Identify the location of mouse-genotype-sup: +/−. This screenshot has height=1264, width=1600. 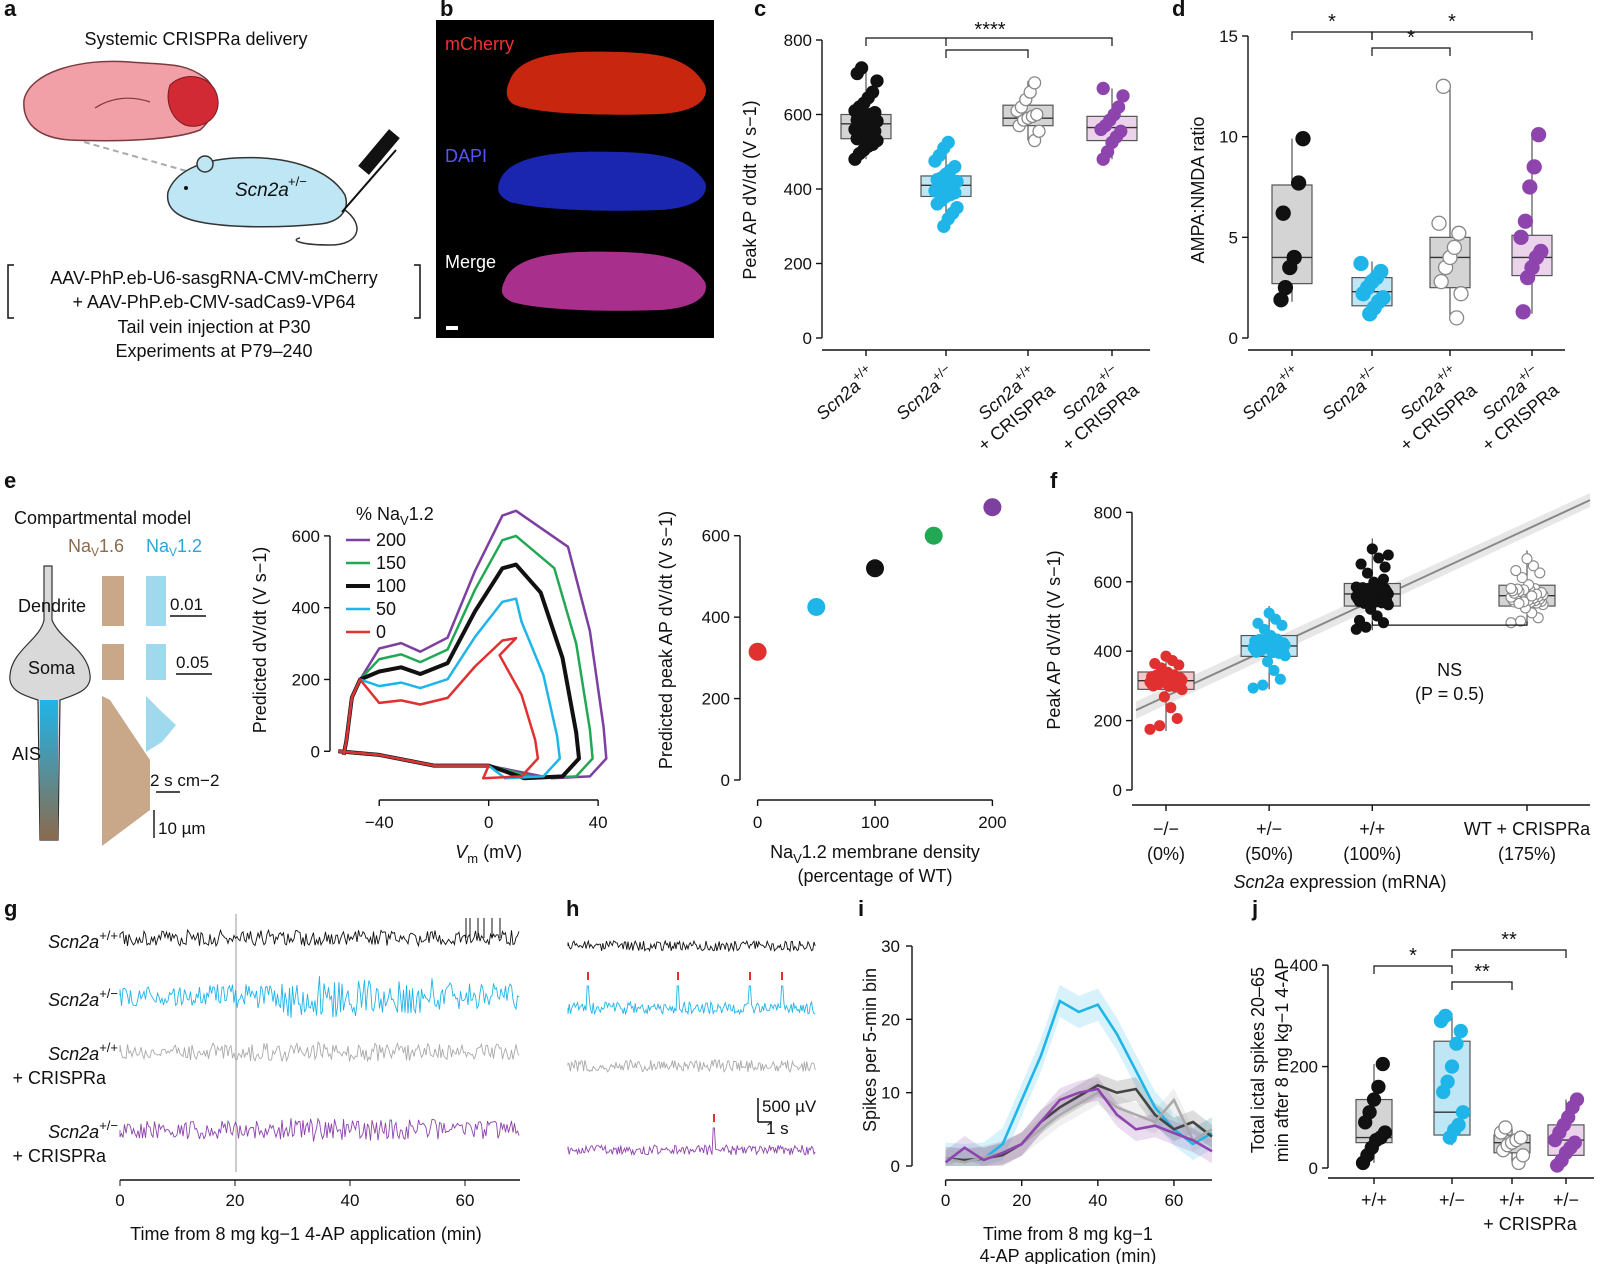
(297, 181).